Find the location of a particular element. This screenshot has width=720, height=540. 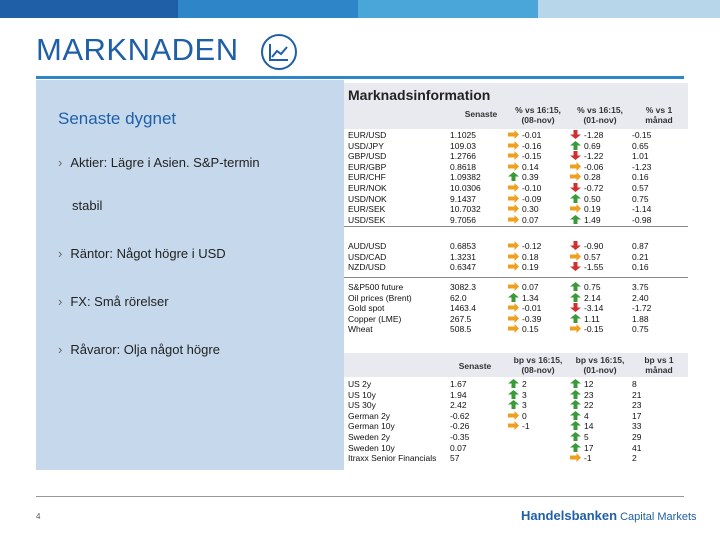

top-color-bar is located at coordinates (360, 9).